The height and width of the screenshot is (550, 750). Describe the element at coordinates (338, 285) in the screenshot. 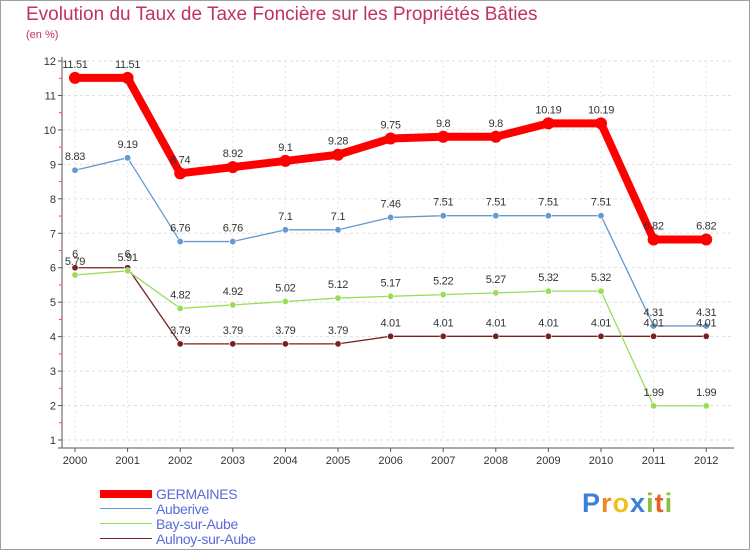

I see `data-label: 5.12` at that location.